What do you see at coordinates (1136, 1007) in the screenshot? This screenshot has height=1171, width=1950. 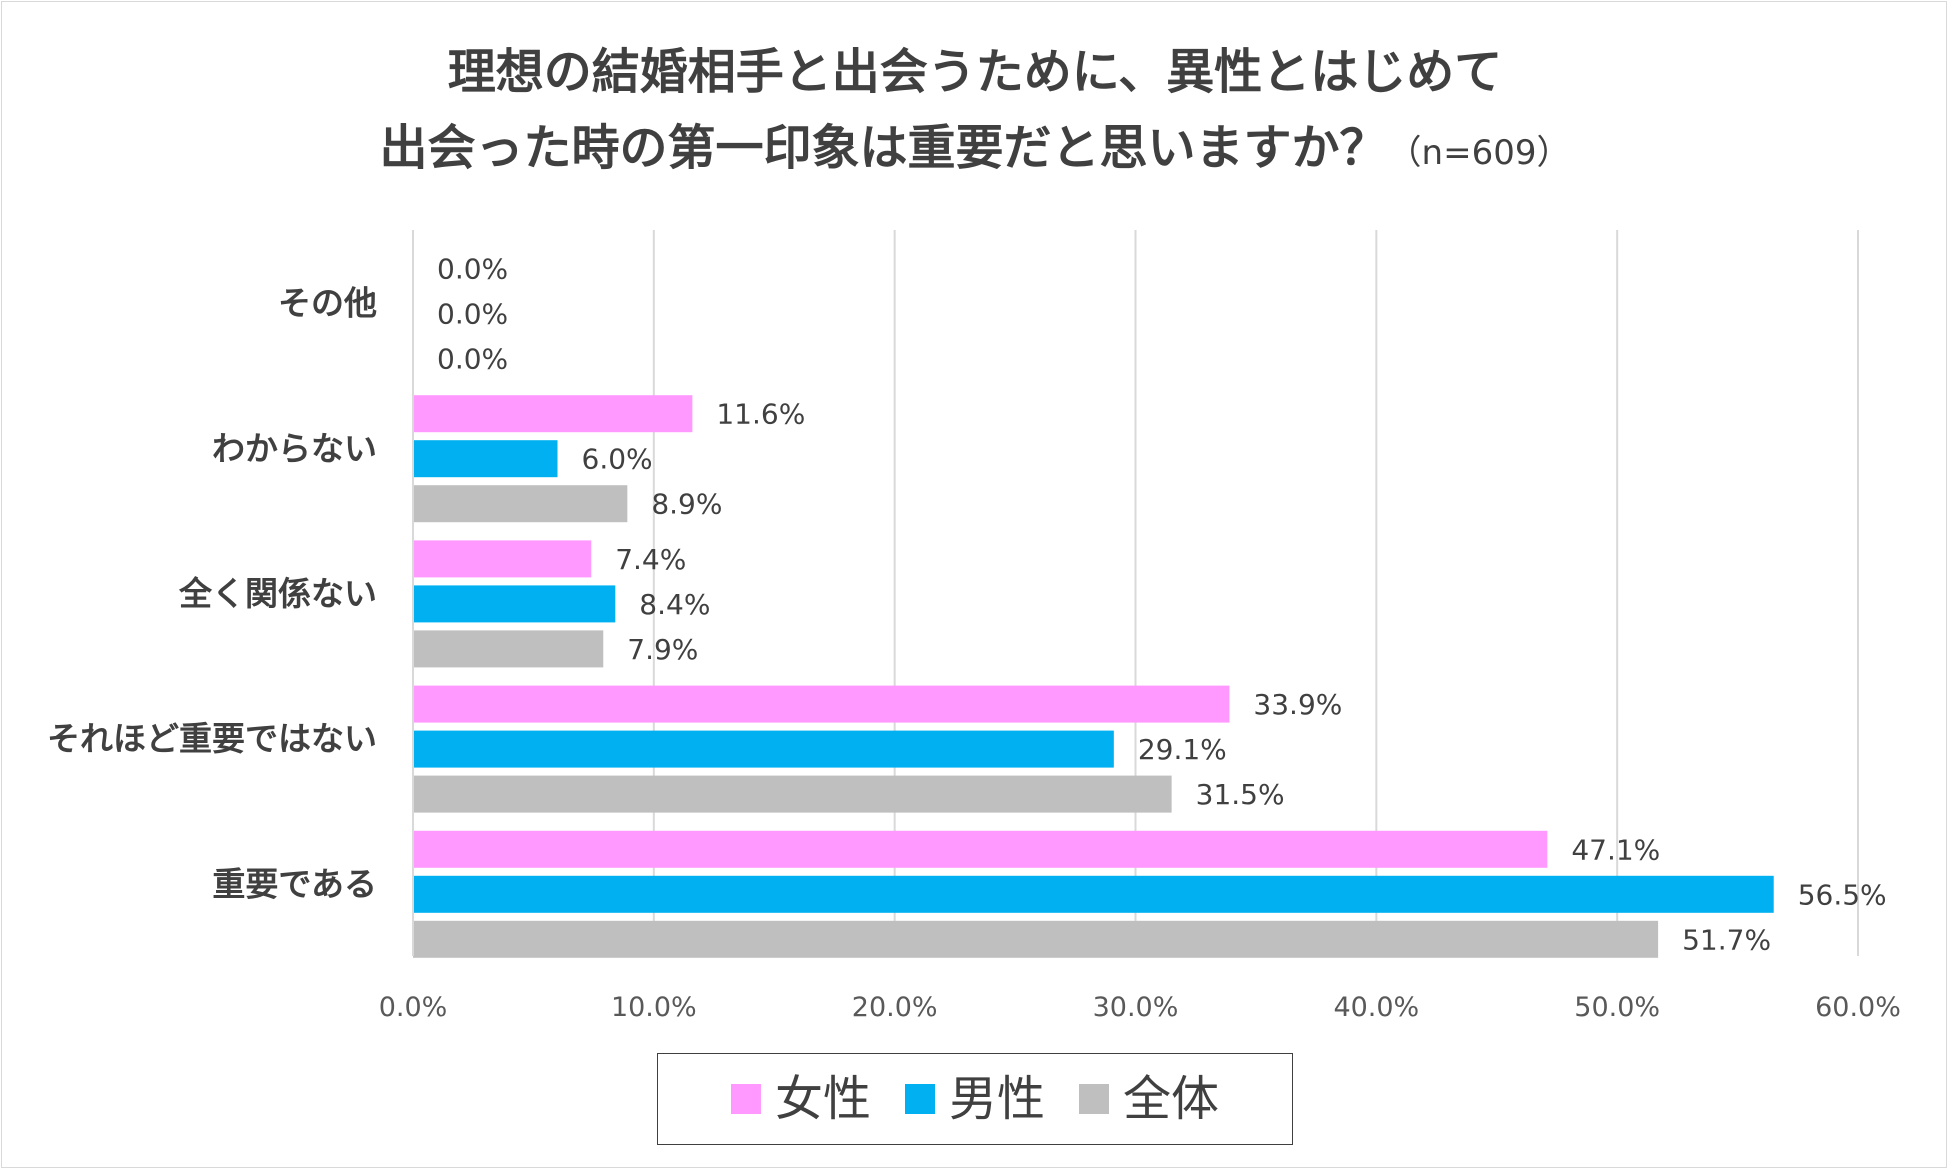 I see `x-tick-label-30: 30.0%` at bounding box center [1136, 1007].